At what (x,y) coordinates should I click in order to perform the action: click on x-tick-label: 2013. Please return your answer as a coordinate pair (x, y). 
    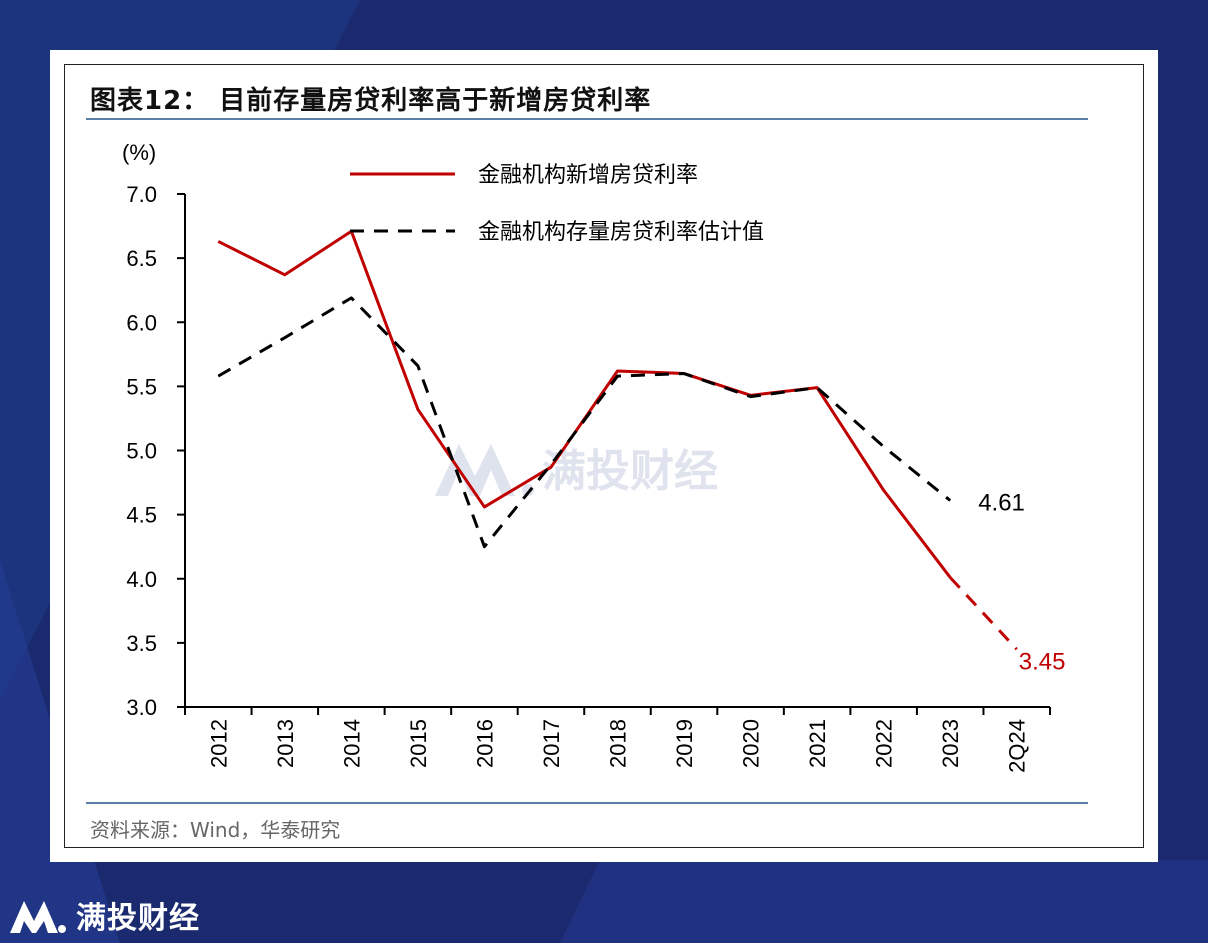
    Looking at the image, I should click on (285, 743).